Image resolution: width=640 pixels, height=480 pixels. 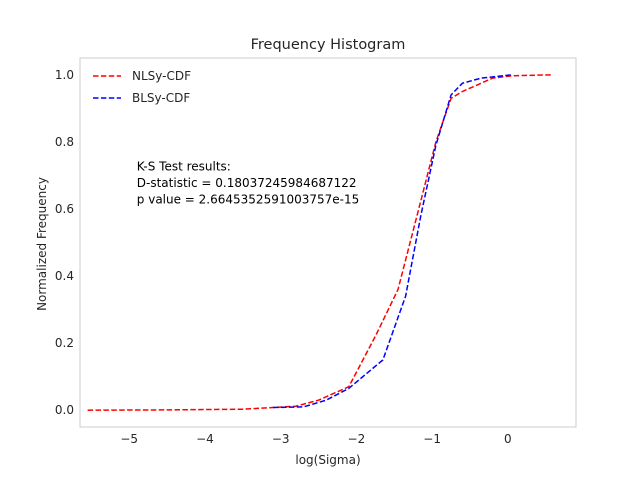 I want to click on y-tick-label: 0.4, so click(x=64, y=276).